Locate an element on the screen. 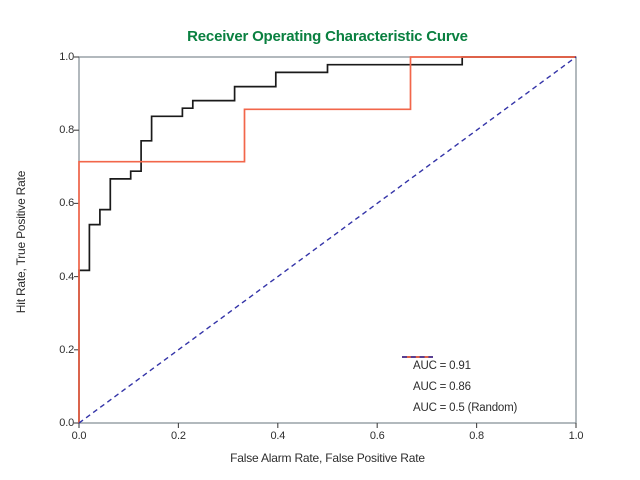 Image resolution: width=640 pixels, height=480 pixels. y-tick-label: 1.0 is located at coordinates (66, 57).